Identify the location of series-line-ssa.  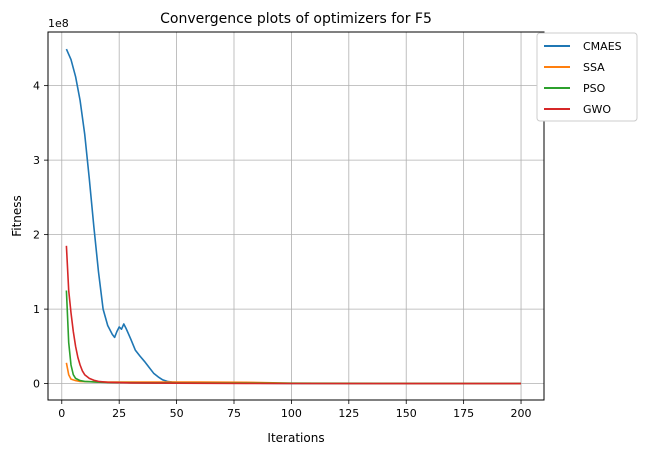
(293, 373).